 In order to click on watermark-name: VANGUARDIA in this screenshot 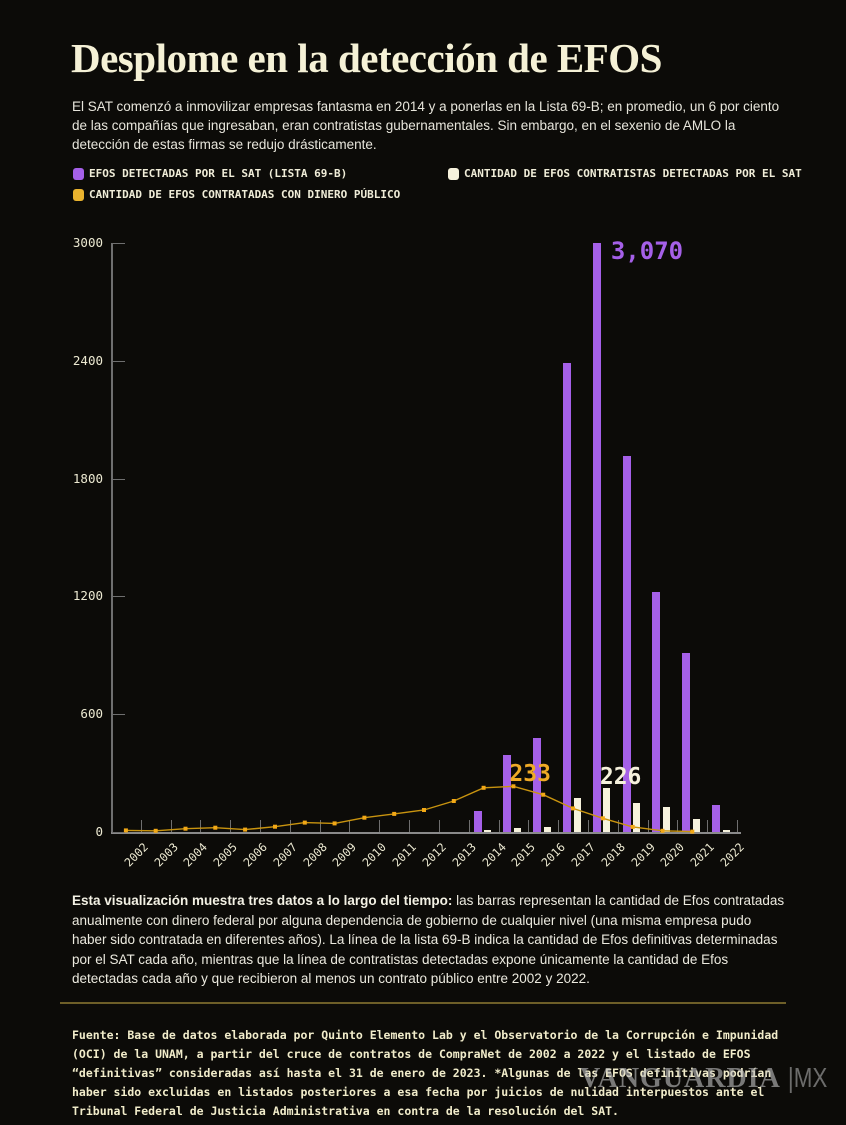, I will do `click(680, 1078)`.